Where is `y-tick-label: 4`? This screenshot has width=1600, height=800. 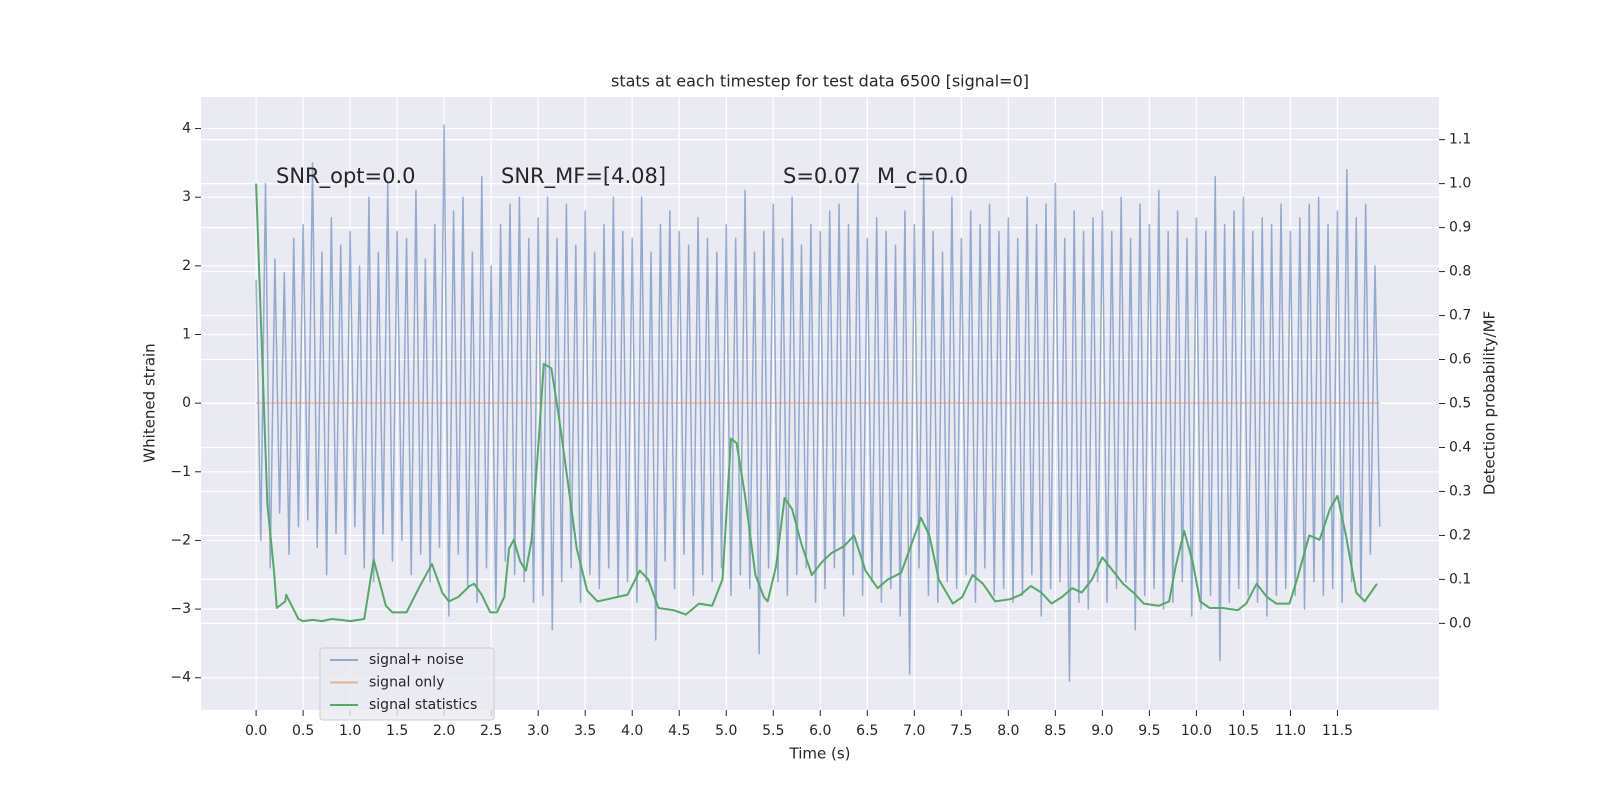
y-tick-label: 4 is located at coordinates (186, 129).